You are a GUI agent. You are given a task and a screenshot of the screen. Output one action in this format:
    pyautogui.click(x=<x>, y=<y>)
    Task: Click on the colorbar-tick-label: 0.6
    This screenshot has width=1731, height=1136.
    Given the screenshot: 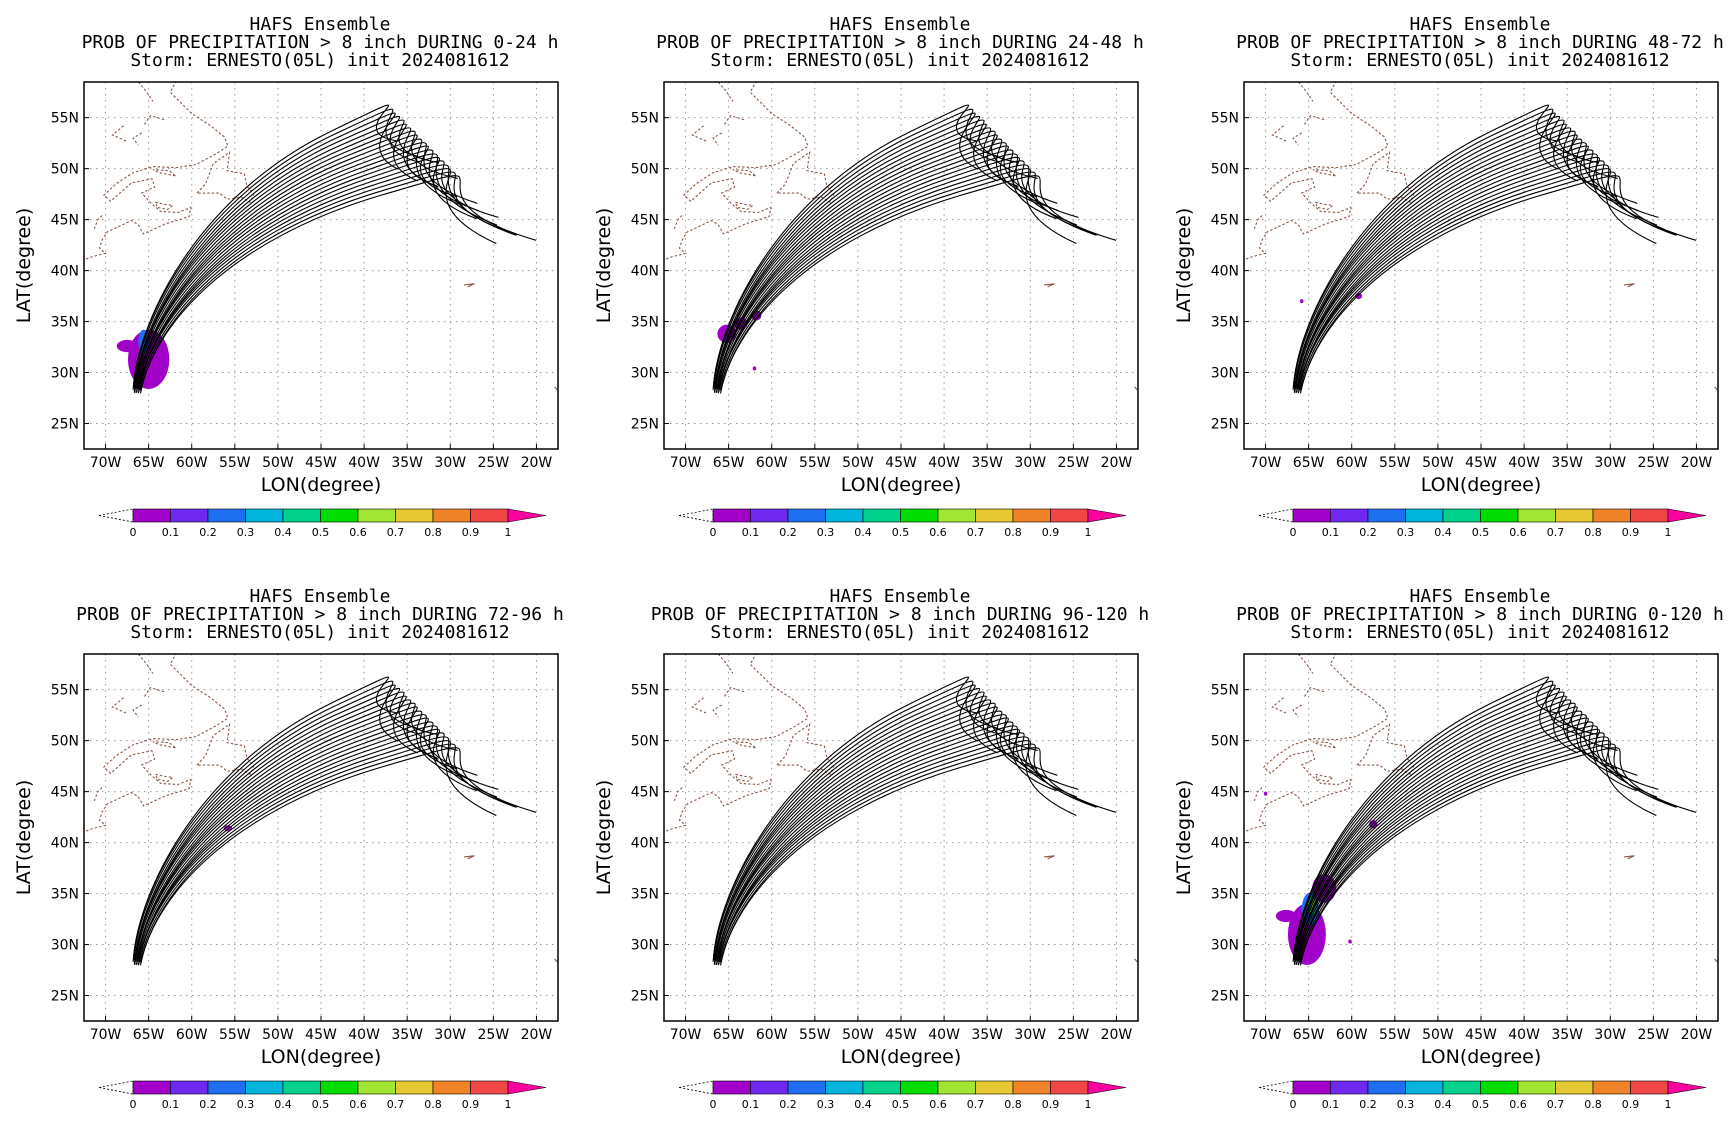 What is the action you would take?
    pyautogui.click(x=358, y=1104)
    